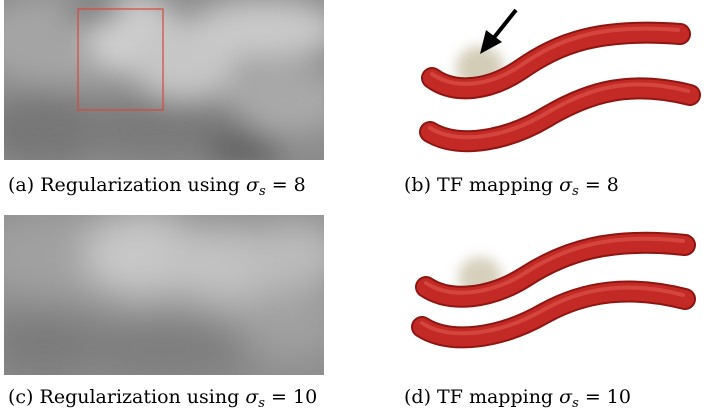 Image resolution: width=706 pixels, height=413 pixels. I want to click on caption-d-symbol: σ, so click(566, 397).